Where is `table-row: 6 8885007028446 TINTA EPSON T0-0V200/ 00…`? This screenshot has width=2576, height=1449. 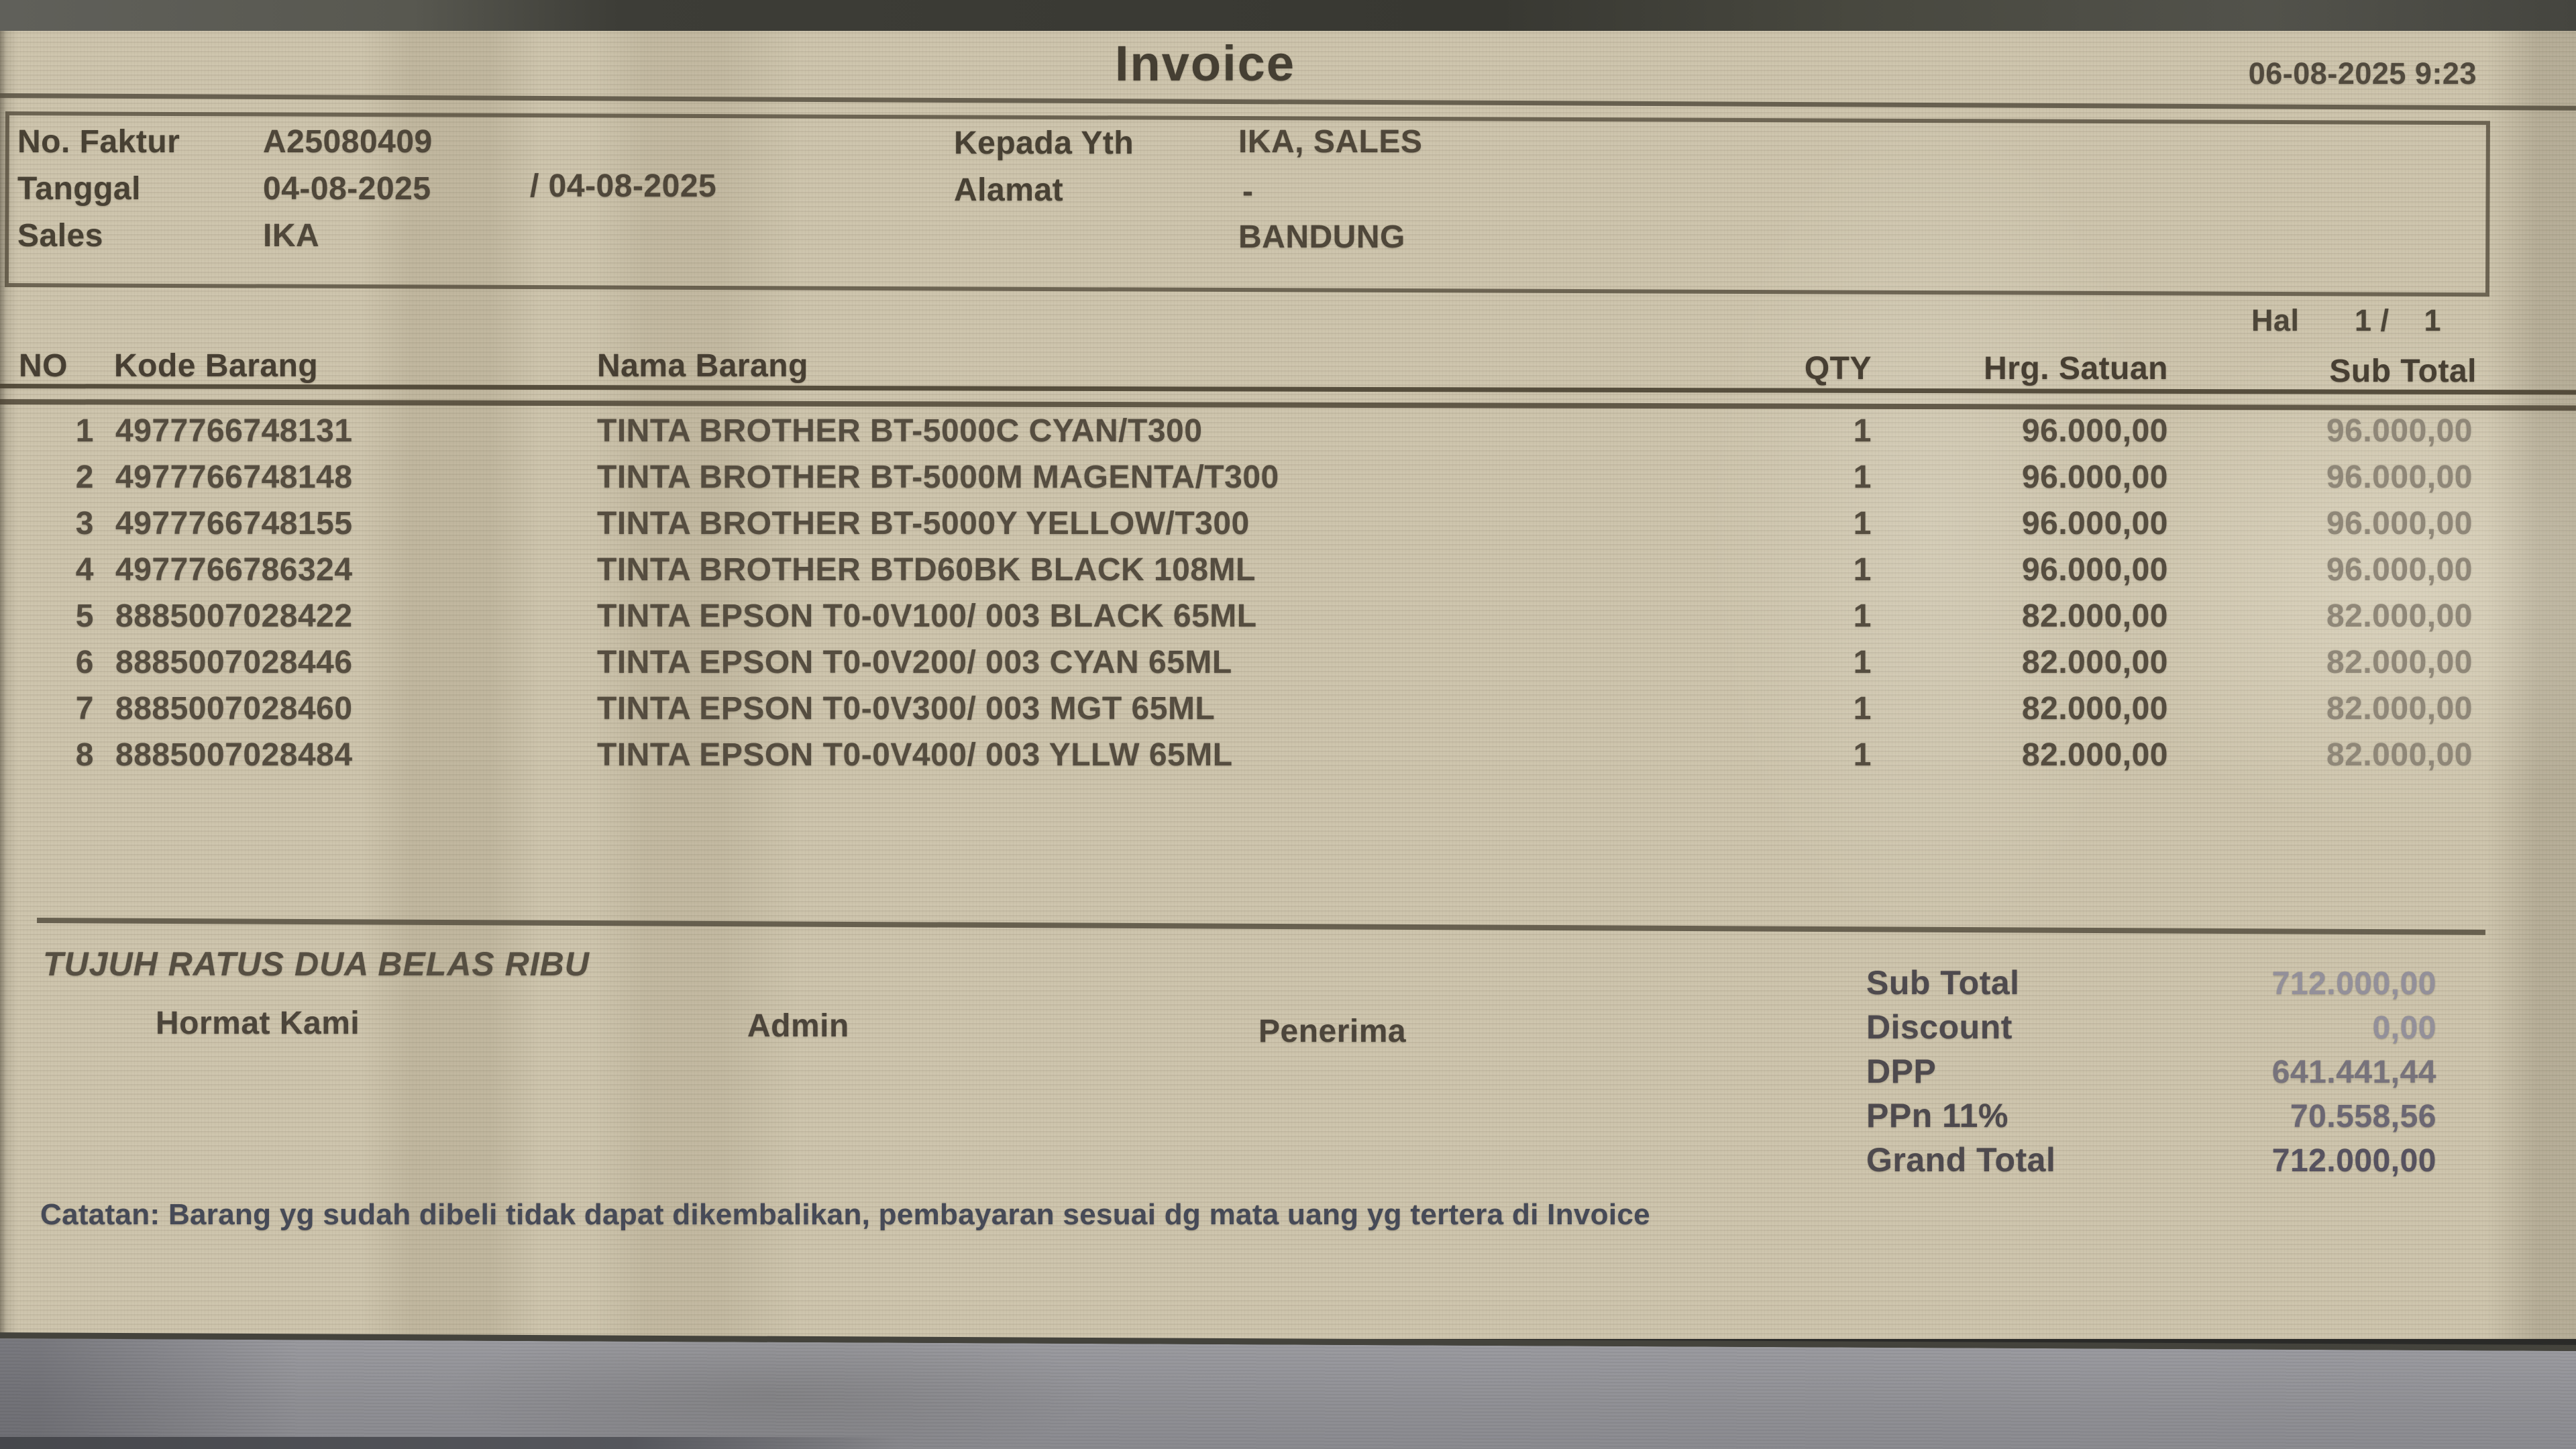 table-row: 6 8885007028446 TINTA EPSON T0-0V200/ 00… is located at coordinates (1288, 662).